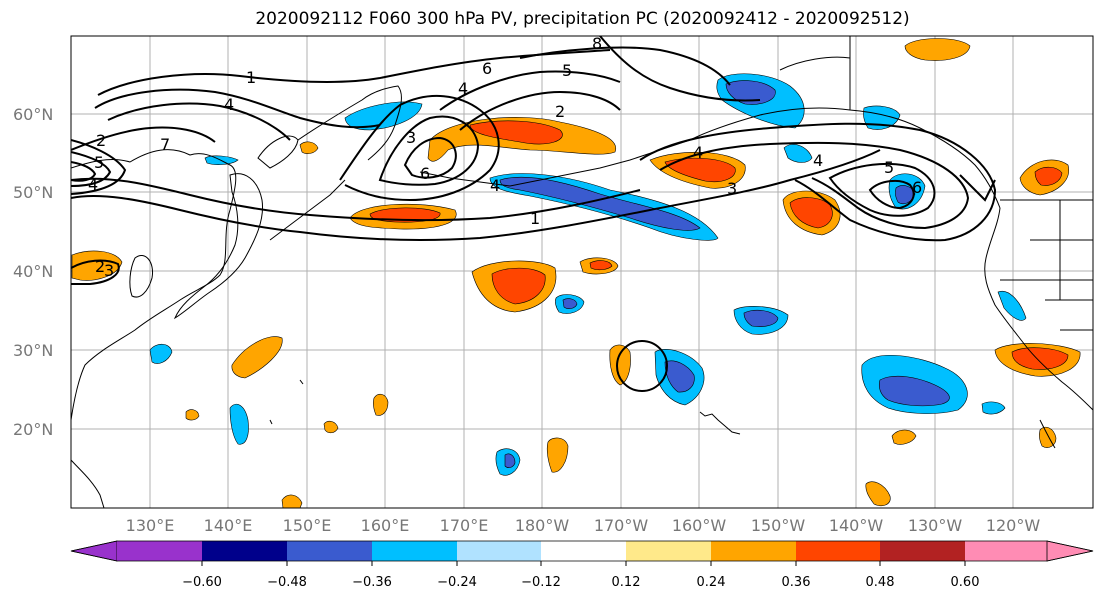 This screenshot has height=601, width=1105. Describe the element at coordinates (307, 525) in the screenshot. I see `lon-label-150e: 150°E` at that location.